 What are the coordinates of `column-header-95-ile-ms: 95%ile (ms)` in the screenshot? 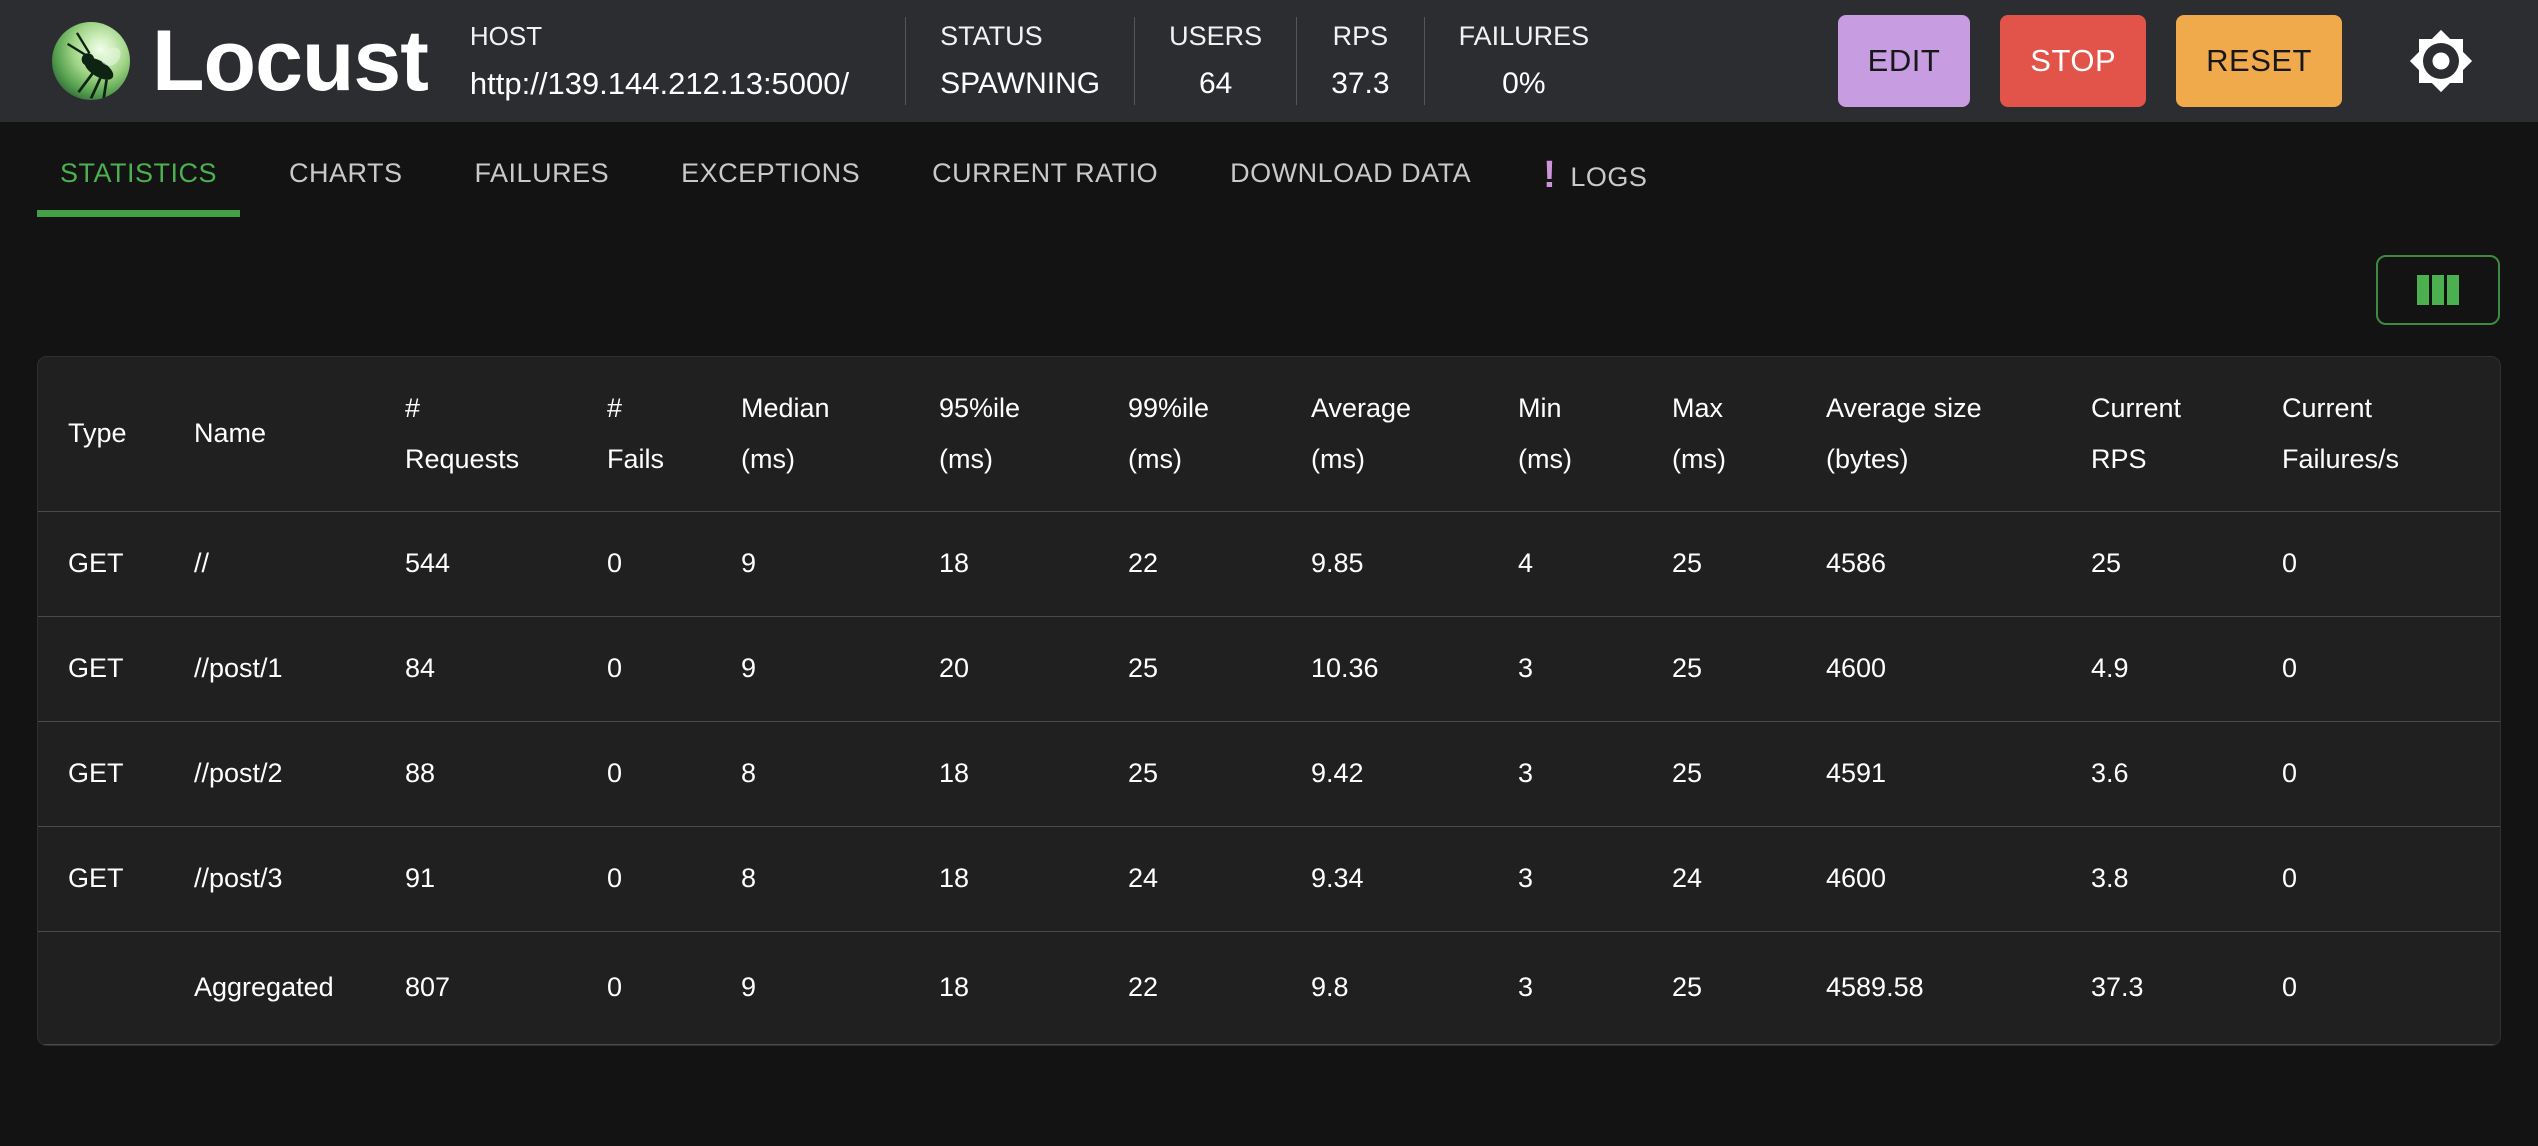 It's located at (1033, 434).